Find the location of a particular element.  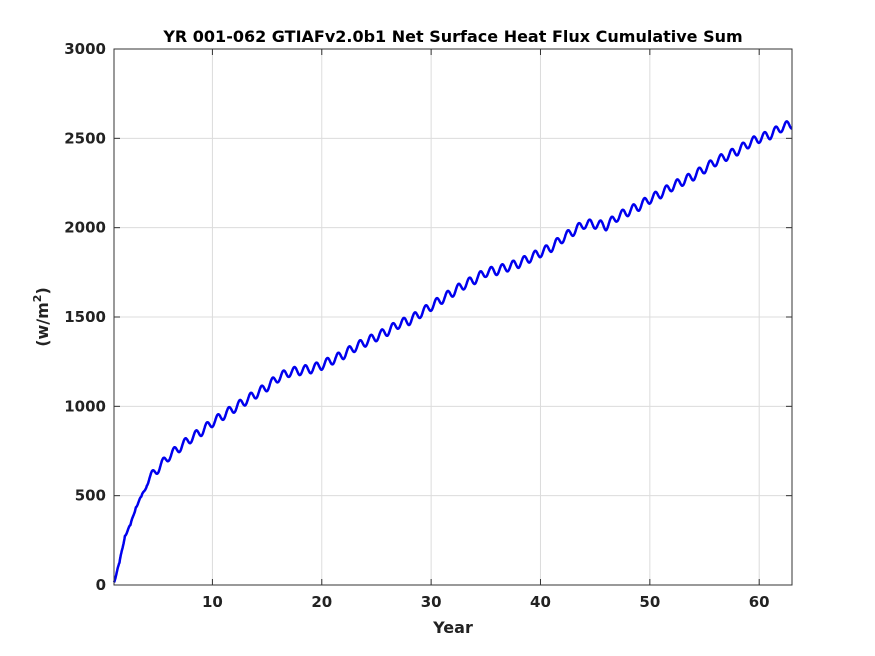

x-tick-label: 40 is located at coordinates (540, 602).